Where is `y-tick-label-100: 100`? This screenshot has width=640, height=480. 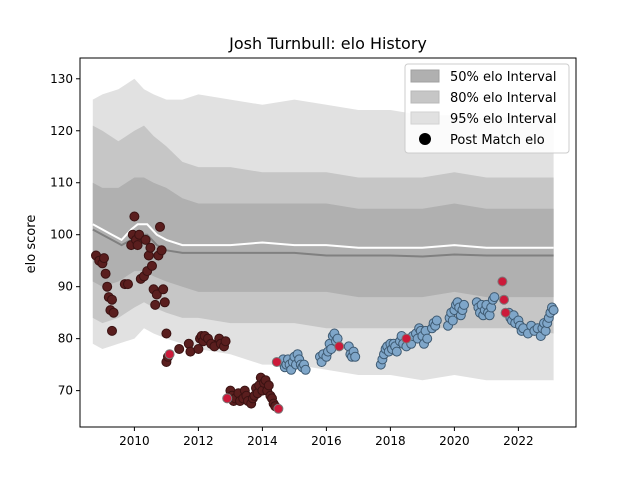 y-tick-label-100: 100 is located at coordinates (61, 235).